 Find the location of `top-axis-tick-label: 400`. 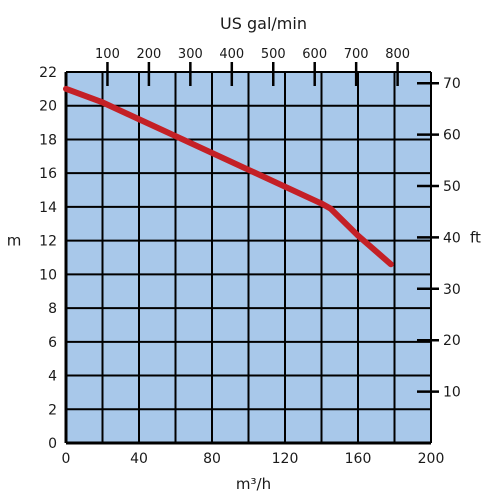

top-axis-tick-label: 400 is located at coordinates (231, 54).